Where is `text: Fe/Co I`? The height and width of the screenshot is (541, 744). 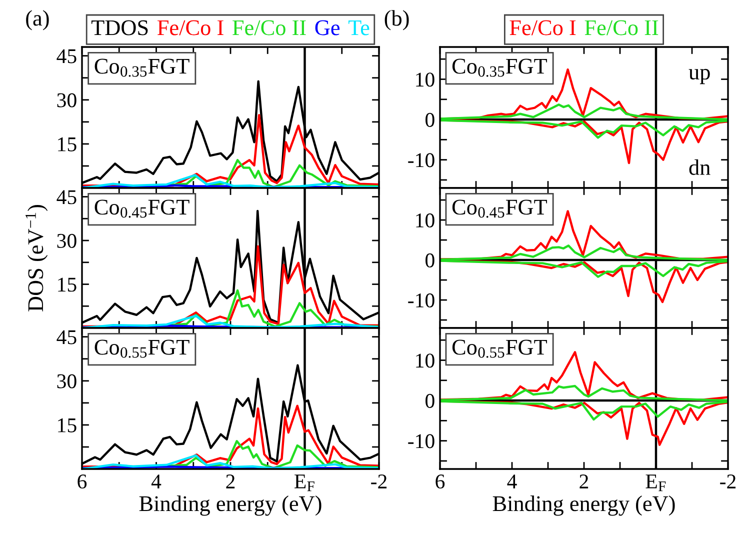
text: Fe/Co I is located at coordinates (190, 28).